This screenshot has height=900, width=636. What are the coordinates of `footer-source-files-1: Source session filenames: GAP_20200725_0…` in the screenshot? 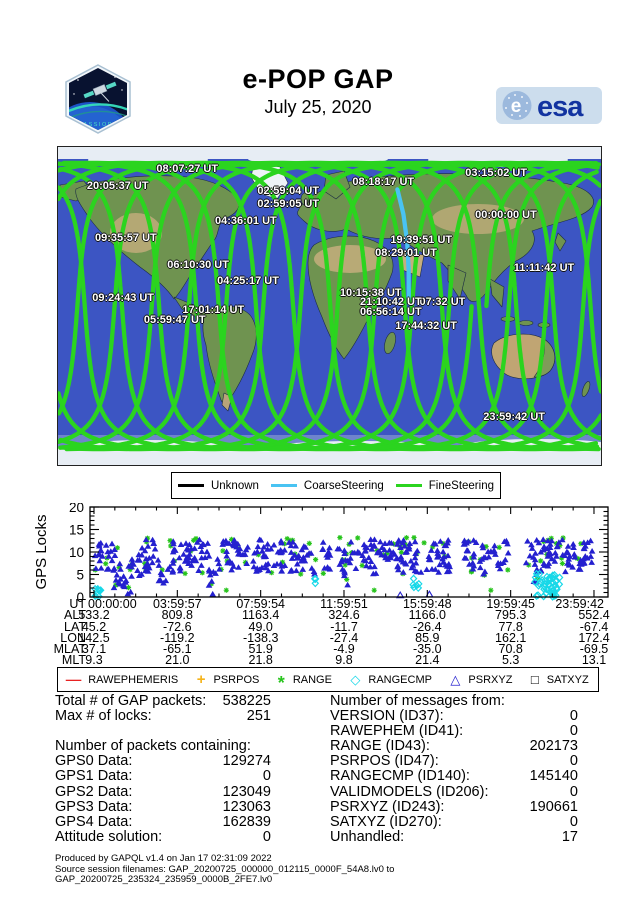 It's located at (225, 869).